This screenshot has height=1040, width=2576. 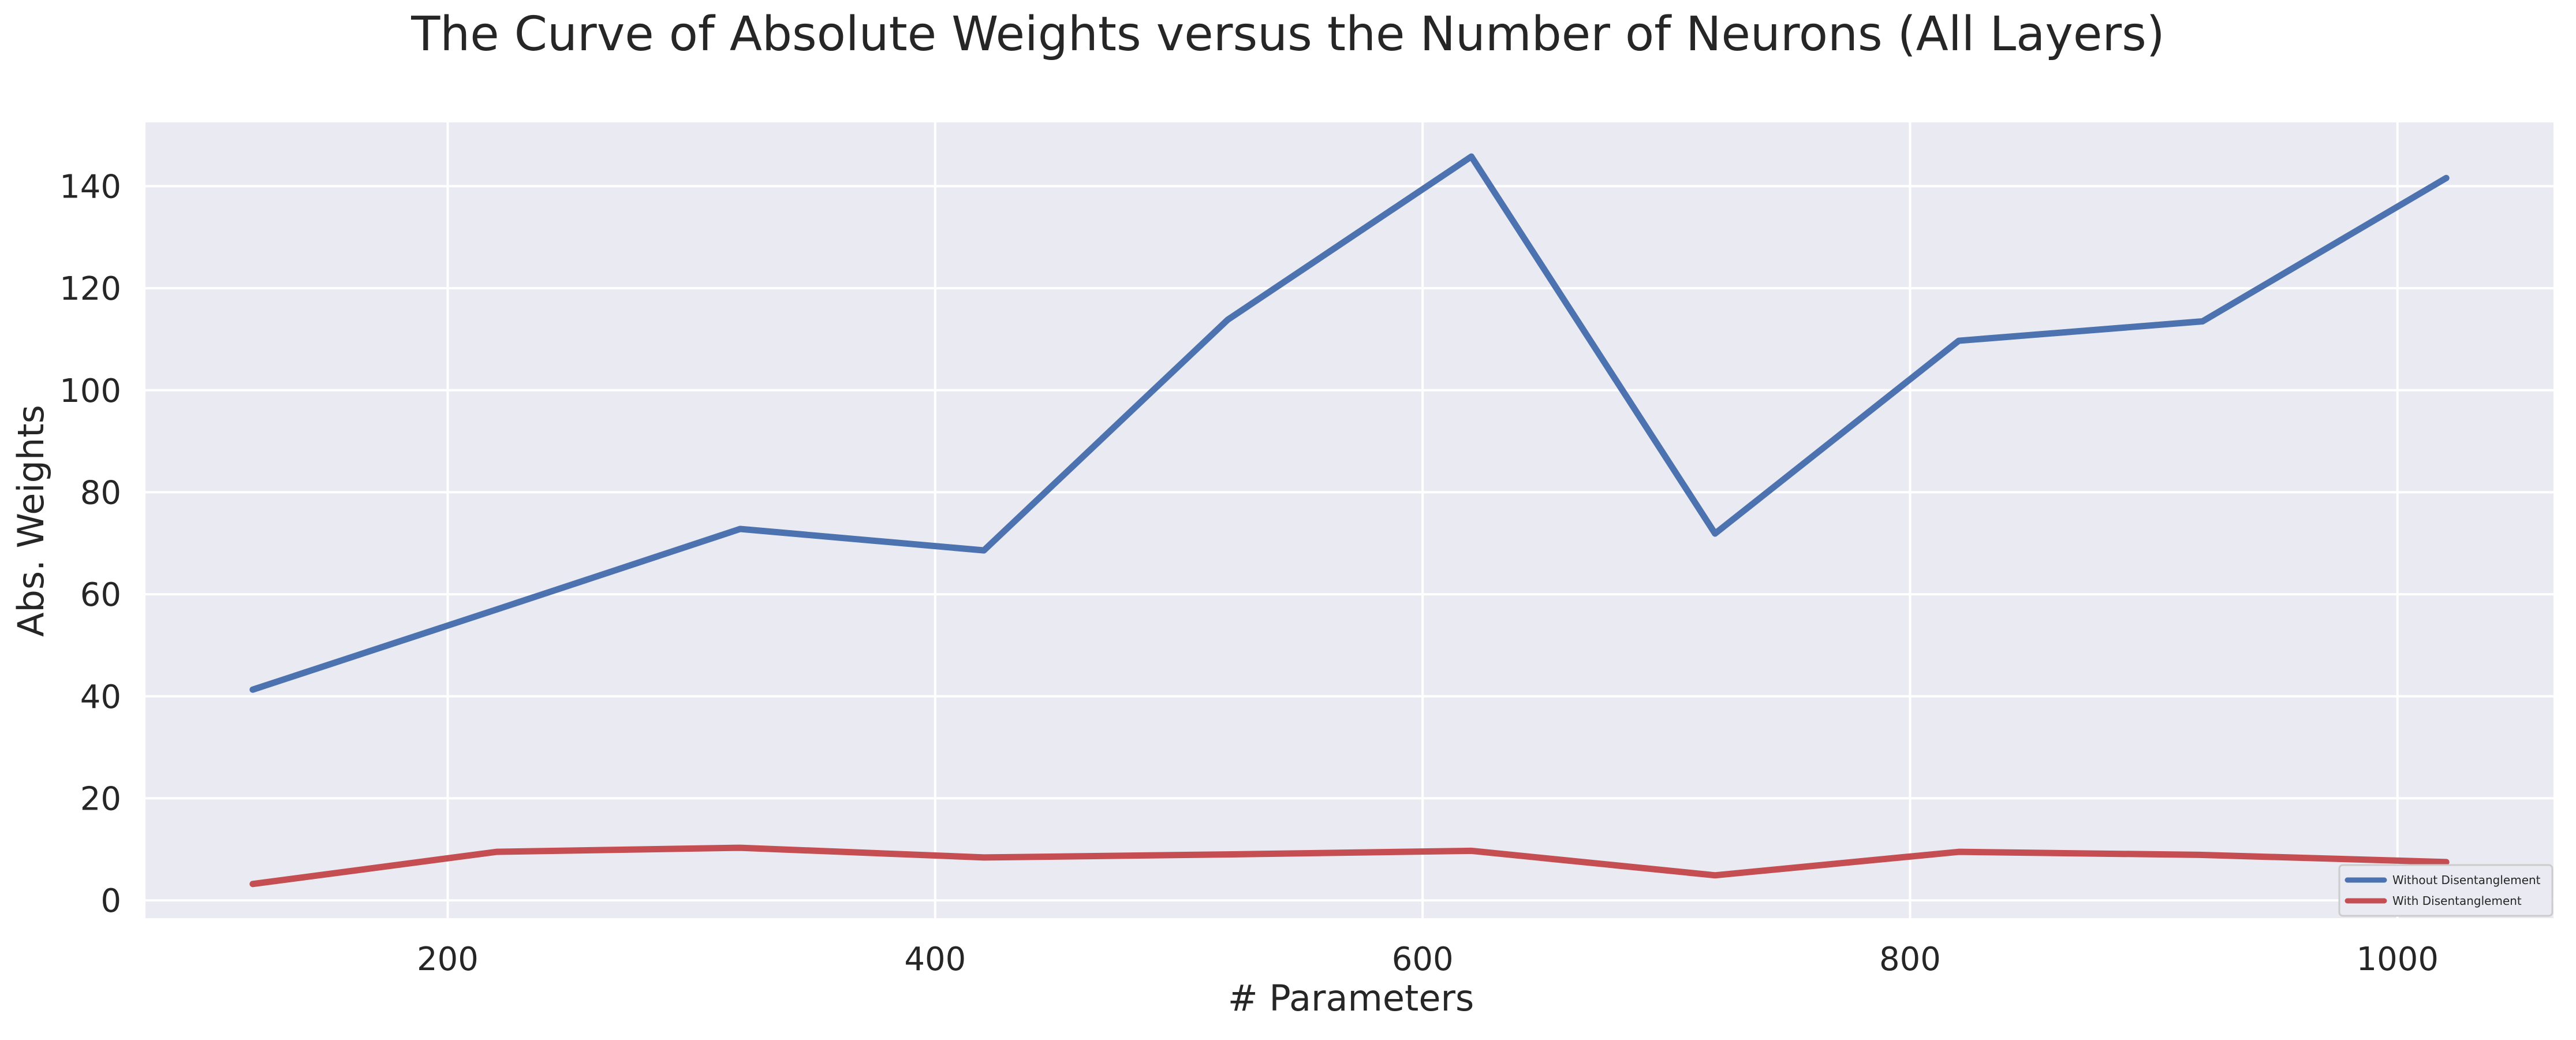 I want to click on y-tick-label: 100, so click(x=90, y=391).